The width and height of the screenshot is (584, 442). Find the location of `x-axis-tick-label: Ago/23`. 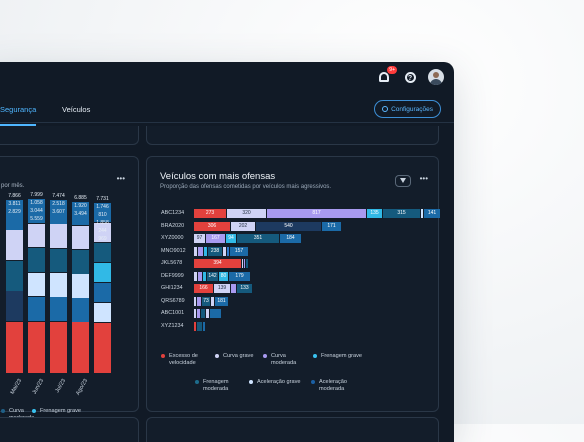

x-axis-tick-label: Ago/23 is located at coordinates (82, 387).